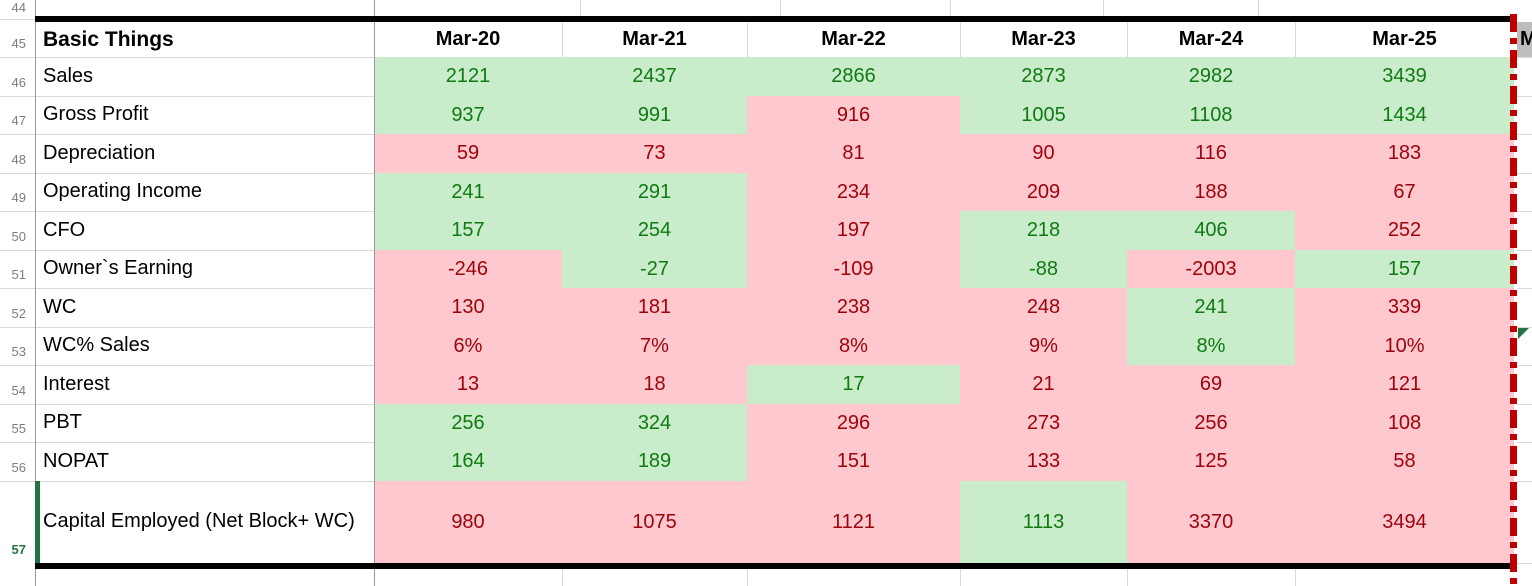 The image size is (1532, 586). What do you see at coordinates (468, 191) in the screenshot?
I see `cell-r49-mar-20: 241` at bounding box center [468, 191].